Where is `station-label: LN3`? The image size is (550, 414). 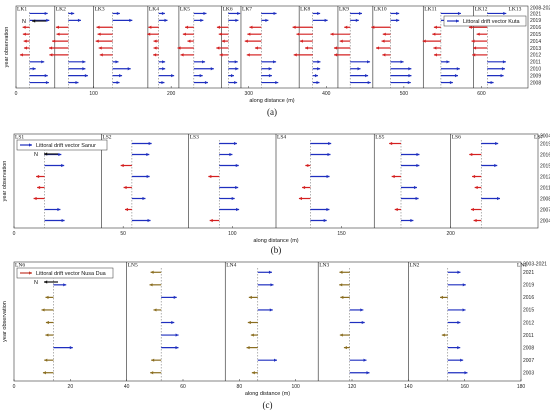 station-label: LN3 is located at coordinates (324, 266).